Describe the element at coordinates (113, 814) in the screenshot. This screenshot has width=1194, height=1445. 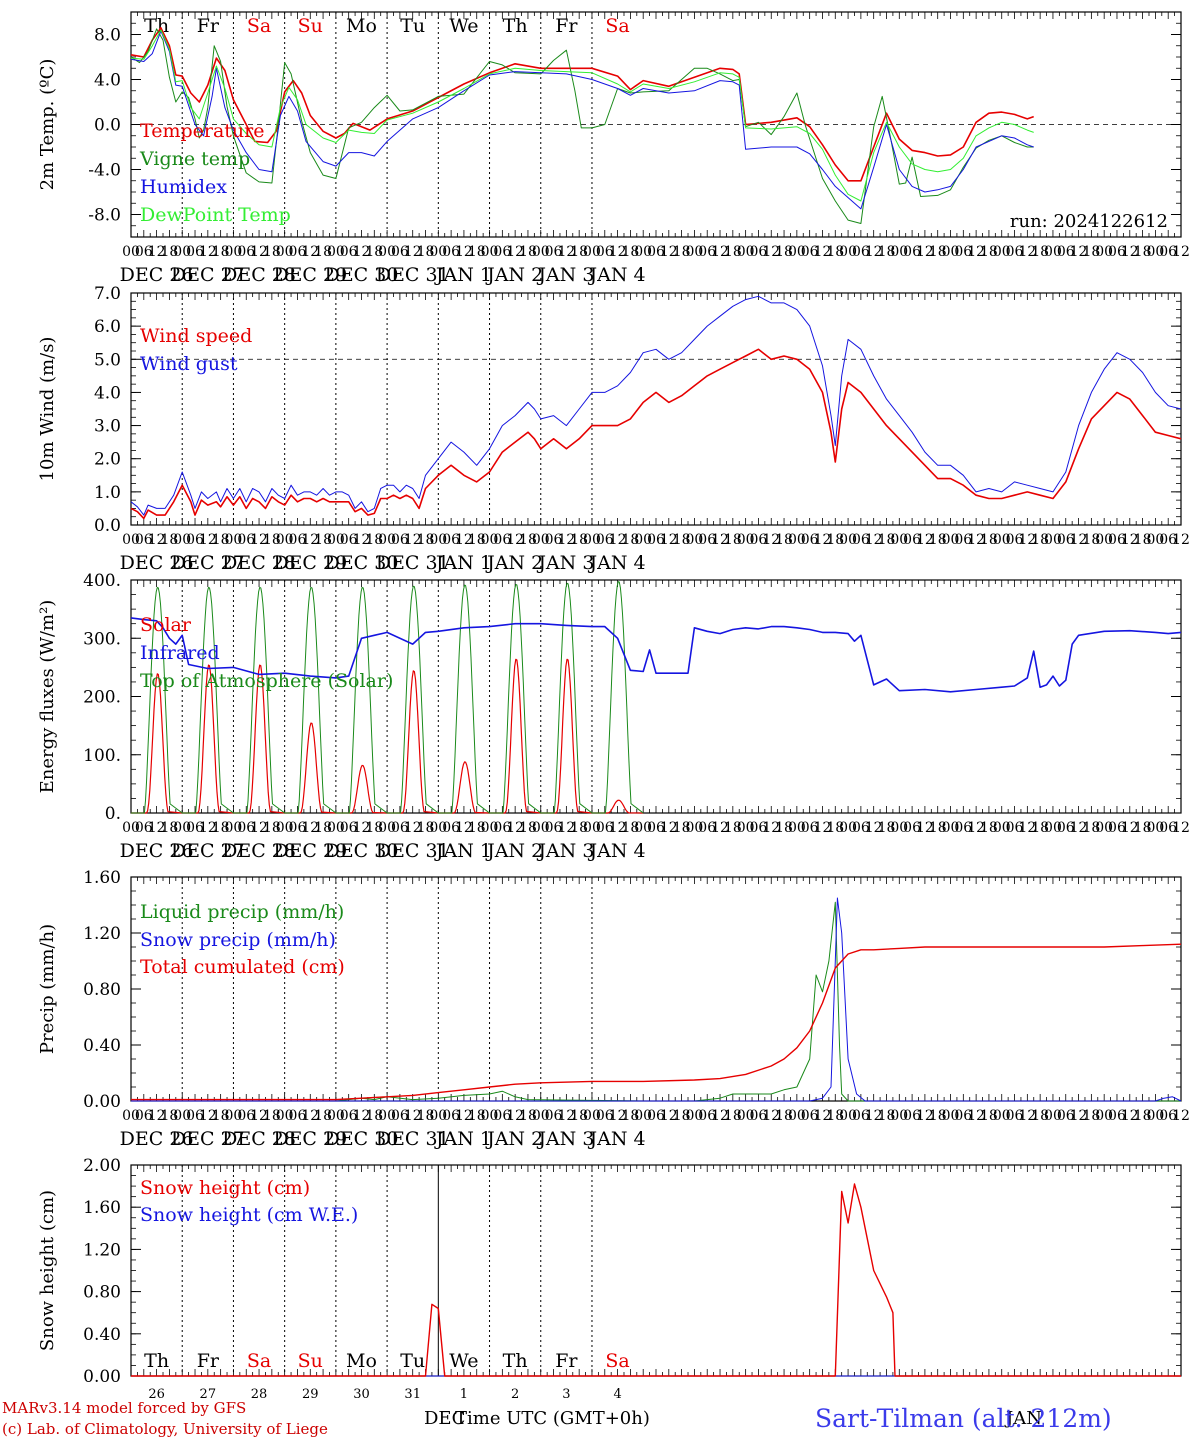
I see `y-tick-label: 0.` at that location.